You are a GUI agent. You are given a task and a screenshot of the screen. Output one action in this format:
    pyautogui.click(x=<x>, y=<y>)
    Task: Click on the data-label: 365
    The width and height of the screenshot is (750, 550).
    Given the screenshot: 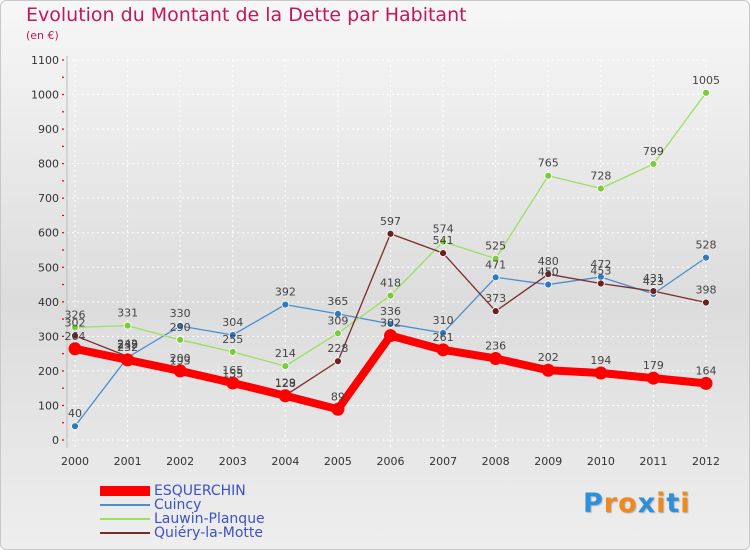 What is the action you would take?
    pyautogui.click(x=337, y=301)
    